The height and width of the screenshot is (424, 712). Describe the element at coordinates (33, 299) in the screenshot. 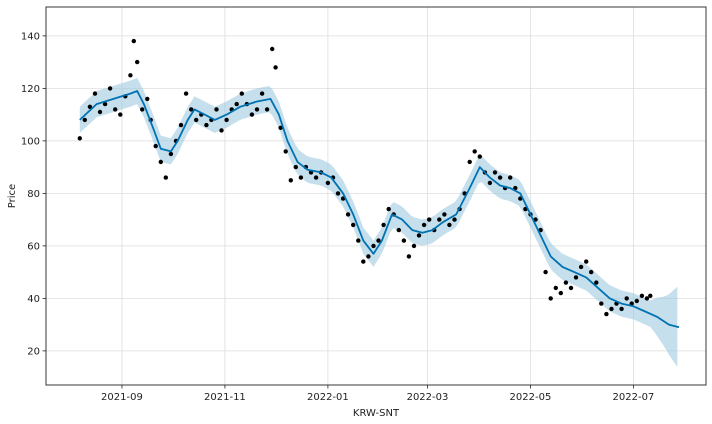

I see `y-tick-label: 40` at that location.